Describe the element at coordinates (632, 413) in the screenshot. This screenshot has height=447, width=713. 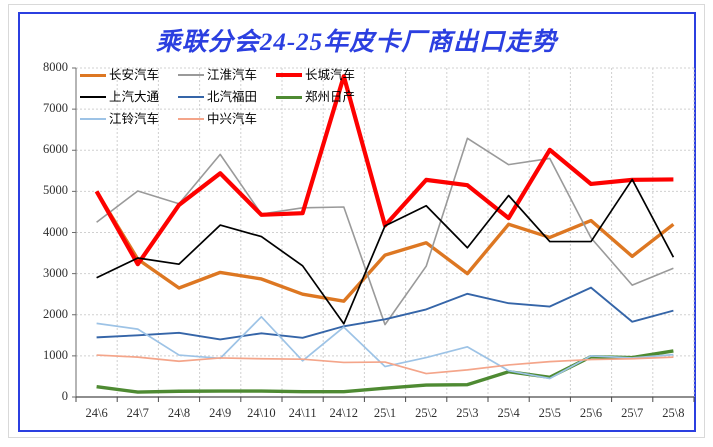
I see `x-tick-label: 25\7` at that location.